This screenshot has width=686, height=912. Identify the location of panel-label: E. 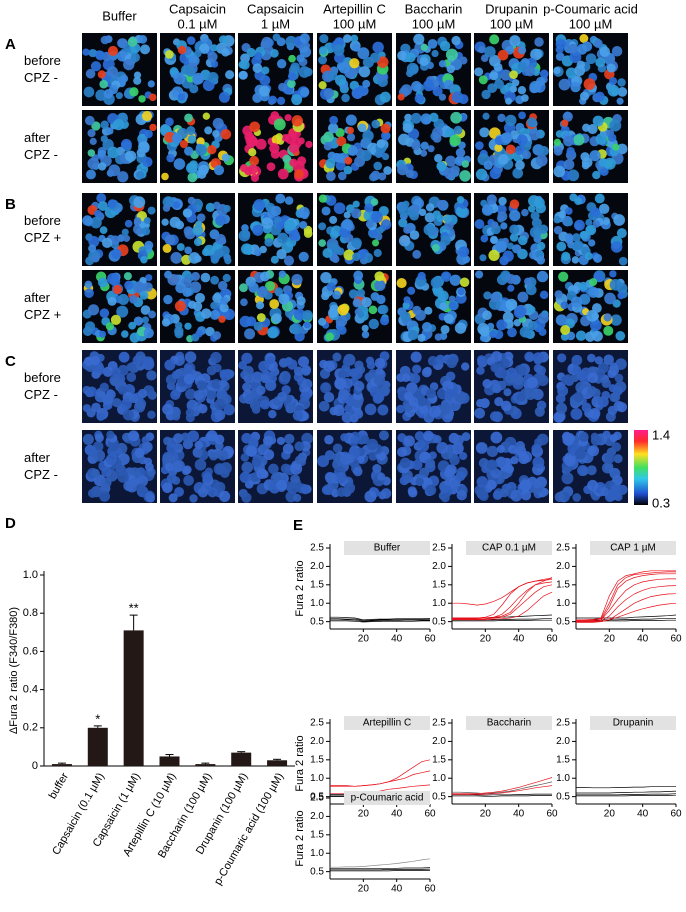
(298, 525).